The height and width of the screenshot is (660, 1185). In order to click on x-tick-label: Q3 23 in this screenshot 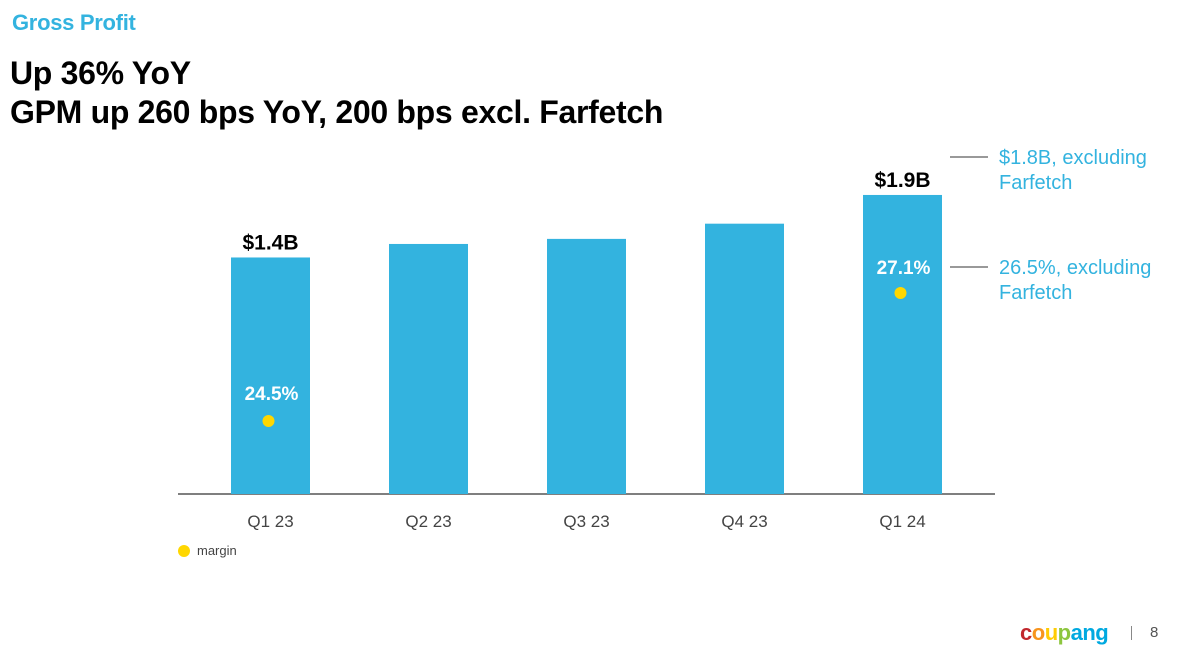, I will do `click(586, 521)`.